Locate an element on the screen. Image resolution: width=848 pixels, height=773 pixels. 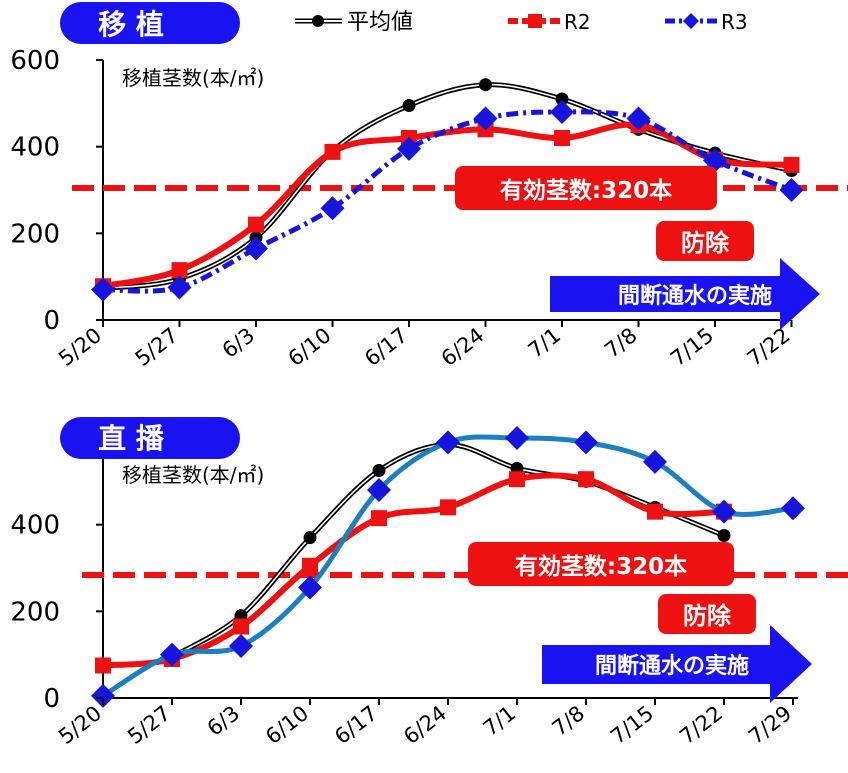
legend-item-r3: R3 is located at coordinates (706, 22).